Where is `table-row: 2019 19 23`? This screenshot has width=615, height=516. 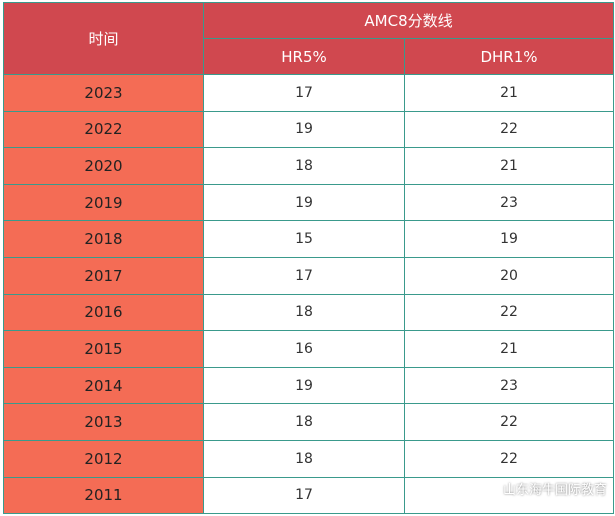
table-row: 2019 19 23 is located at coordinates (309, 202).